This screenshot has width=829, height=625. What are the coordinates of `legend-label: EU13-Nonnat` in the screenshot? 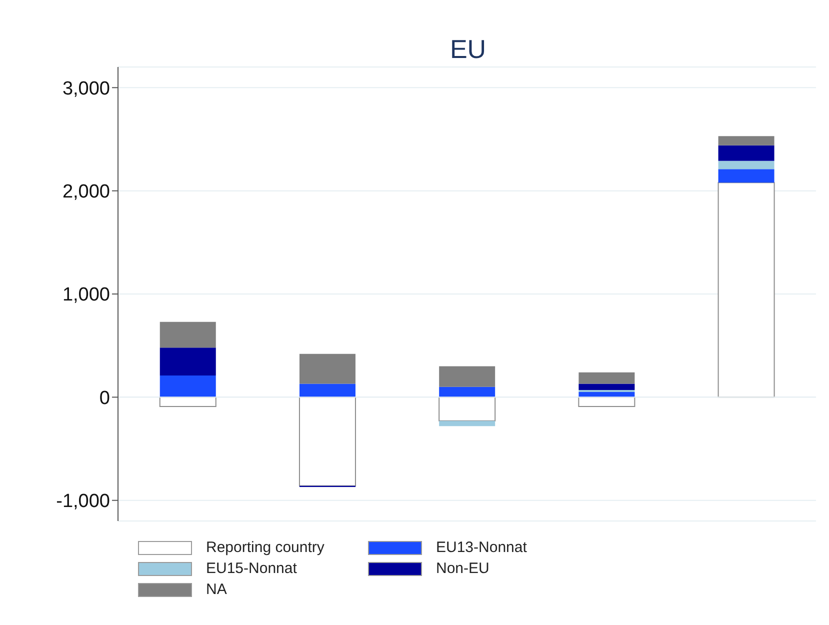 It's located at (481, 547).